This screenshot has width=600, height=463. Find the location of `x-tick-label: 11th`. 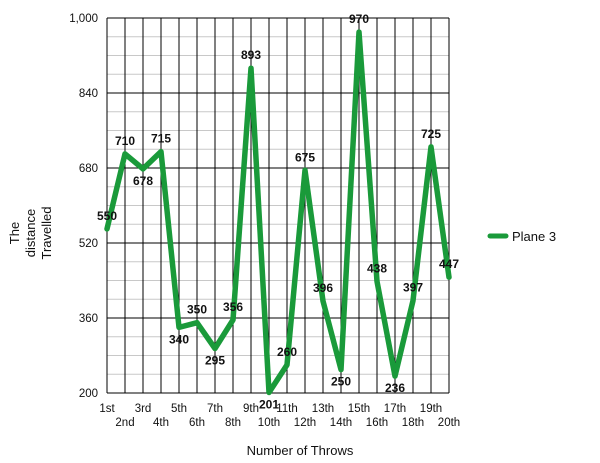

x-tick-label: 11th is located at coordinates (287, 409).